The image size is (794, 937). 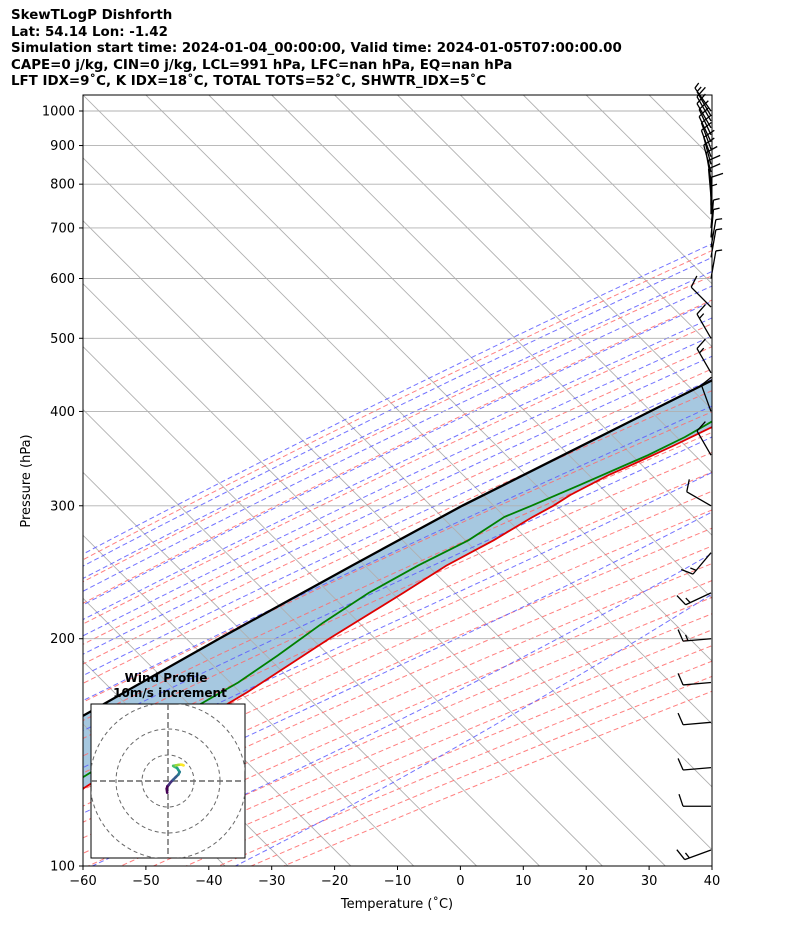 What do you see at coordinates (62, 279) in the screenshot?
I see `y-tick-label: 600` at bounding box center [62, 279].